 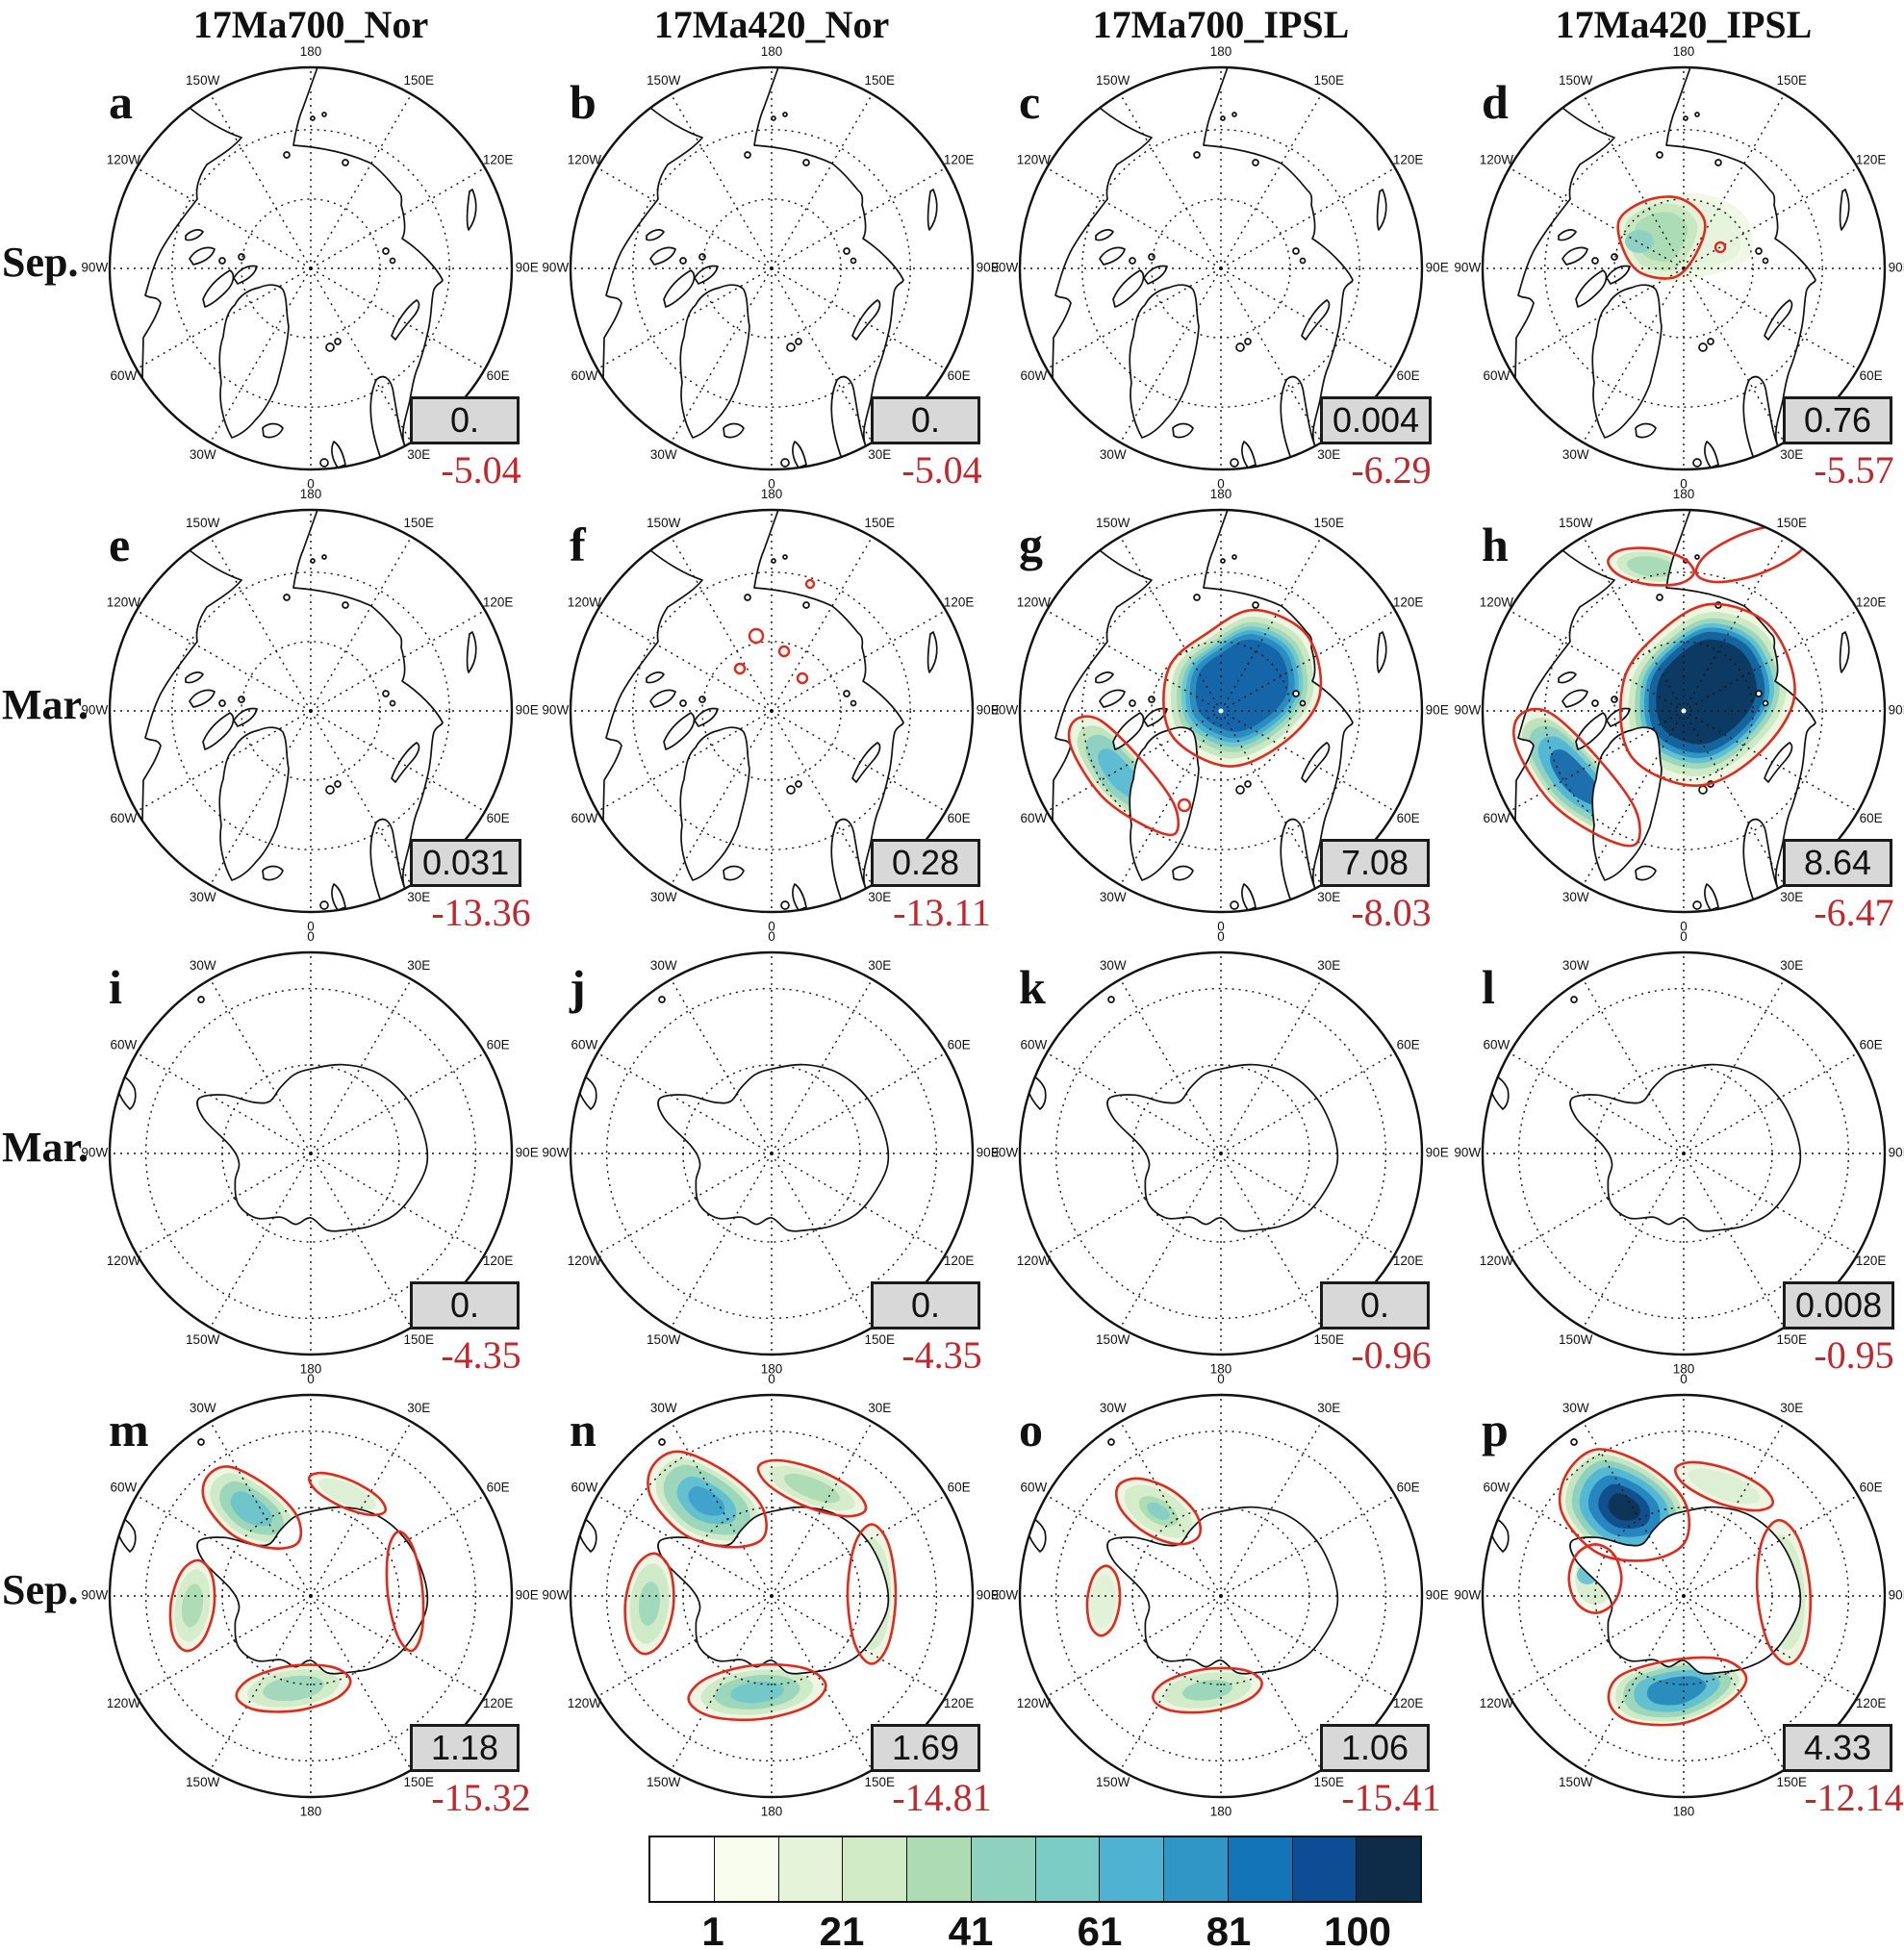 I want to click on lon-label-arctic-7: 30W, so click(x=1114, y=897).